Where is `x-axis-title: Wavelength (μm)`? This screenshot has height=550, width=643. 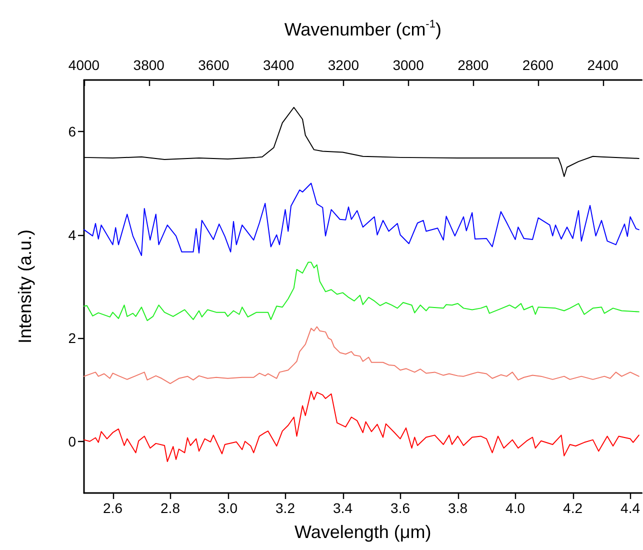
x-axis-title: Wavelength (μm) is located at coordinates (363, 532).